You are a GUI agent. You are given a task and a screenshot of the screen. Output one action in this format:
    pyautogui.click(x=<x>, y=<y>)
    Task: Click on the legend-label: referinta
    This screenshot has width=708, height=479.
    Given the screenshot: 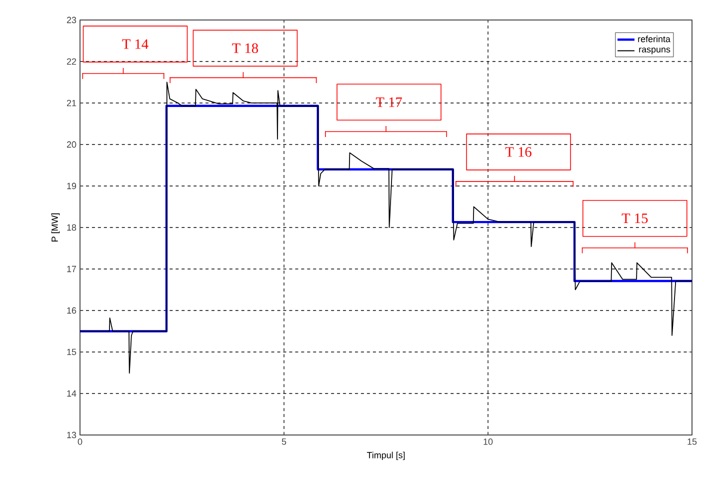 What is the action you would take?
    pyautogui.click(x=654, y=39)
    